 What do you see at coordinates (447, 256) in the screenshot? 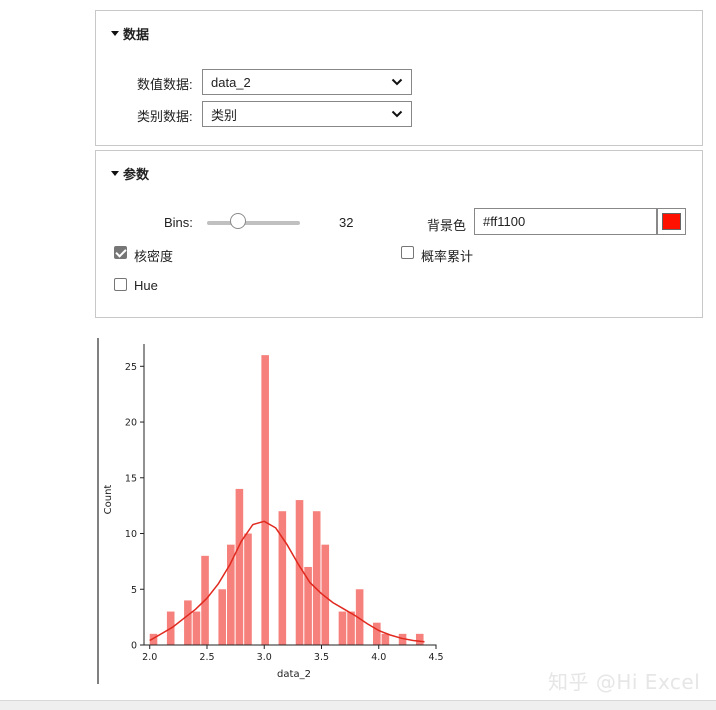
I see `cumulative-label: 概率累计` at bounding box center [447, 256].